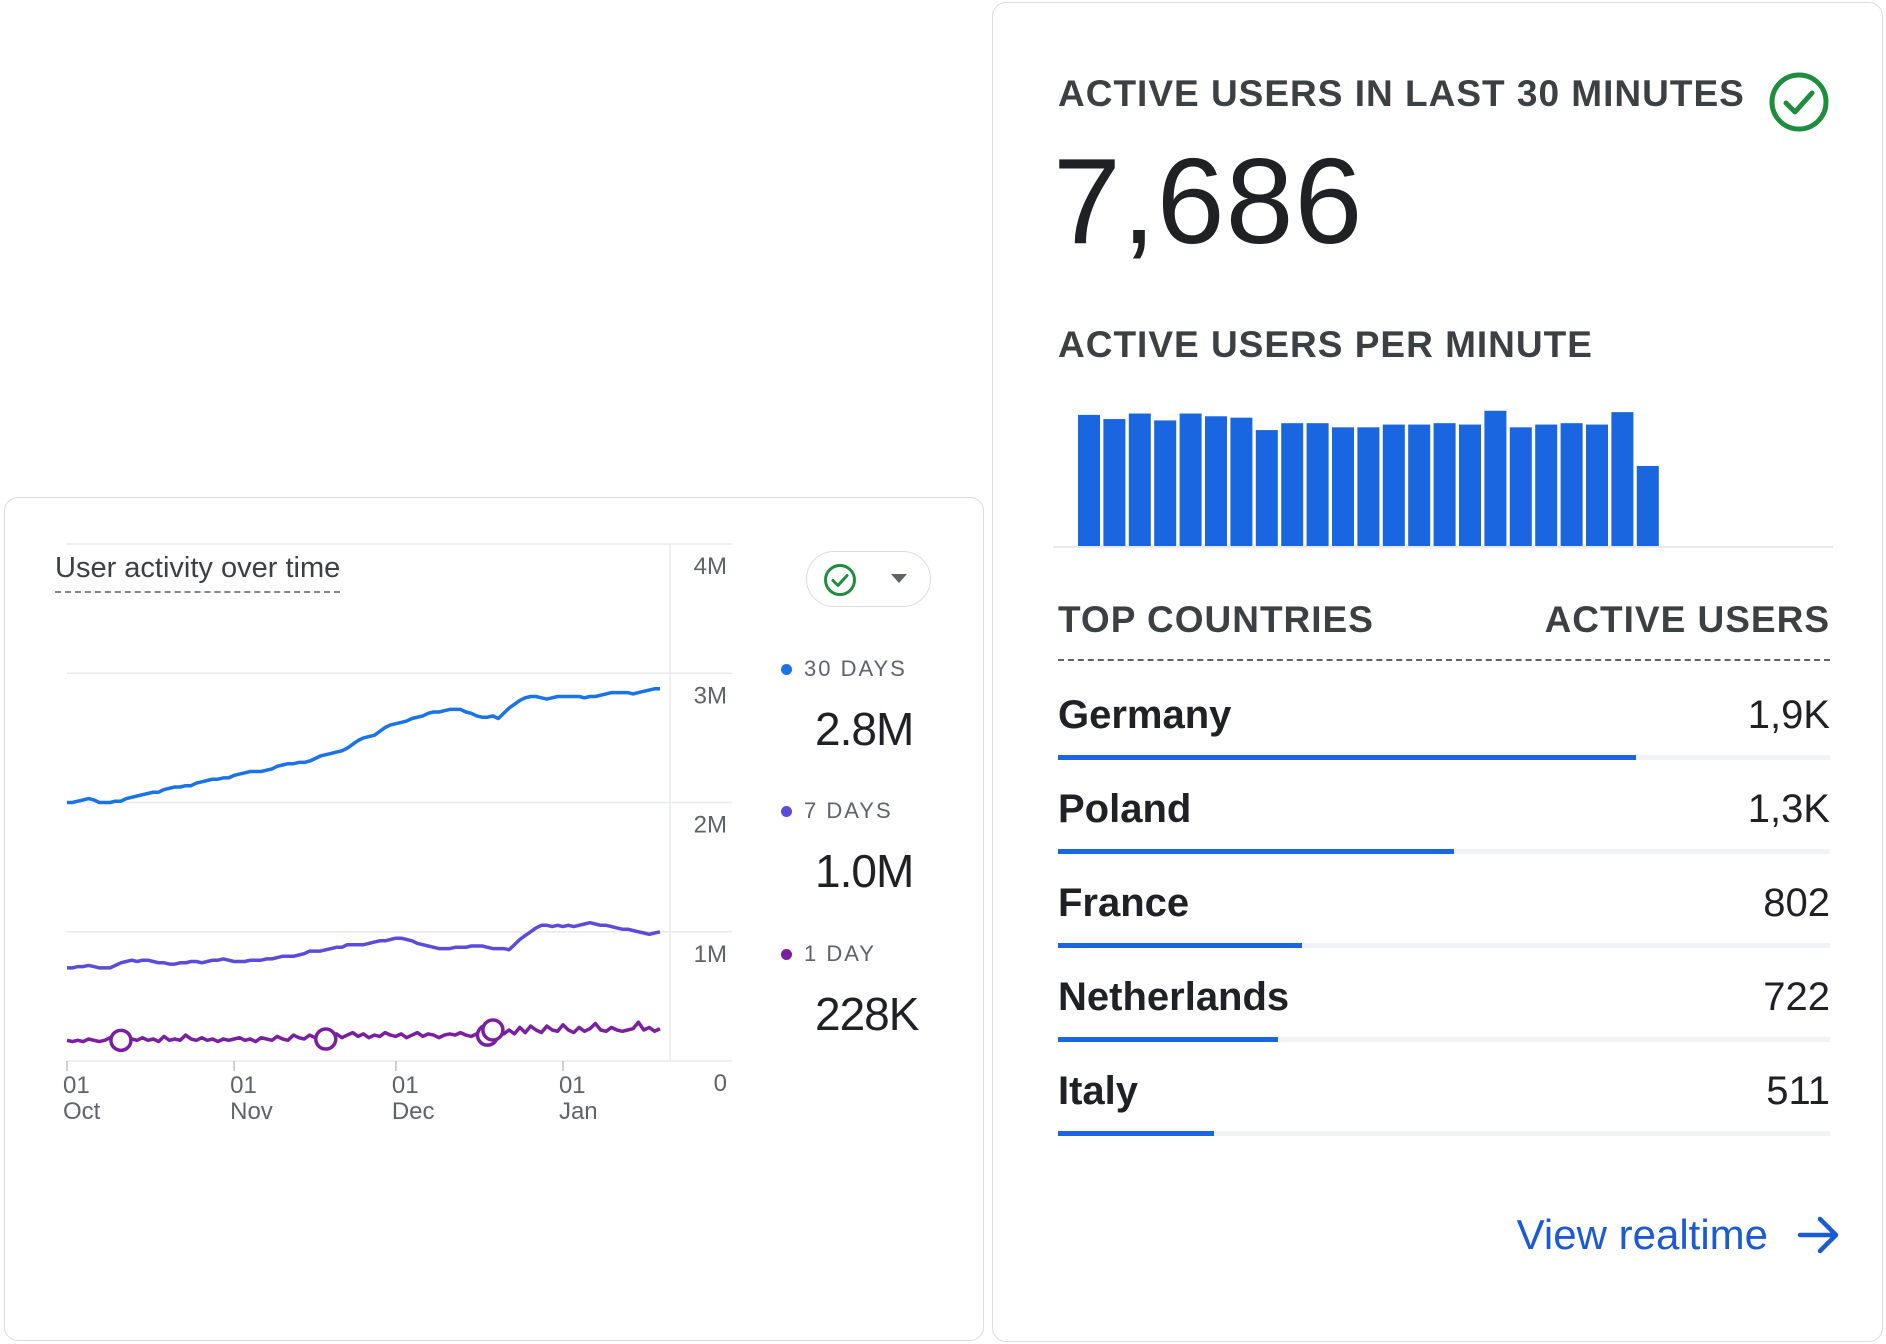 The width and height of the screenshot is (1886, 1344). I want to click on legend-label: 1 DAY, so click(840, 953).